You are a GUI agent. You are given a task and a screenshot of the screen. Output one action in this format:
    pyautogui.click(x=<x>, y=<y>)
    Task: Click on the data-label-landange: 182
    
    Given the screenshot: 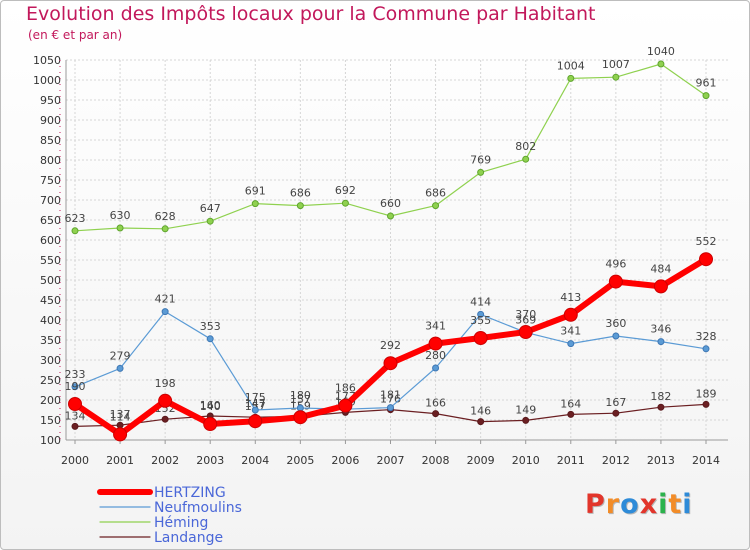 What is the action you would take?
    pyautogui.click(x=660, y=396)
    